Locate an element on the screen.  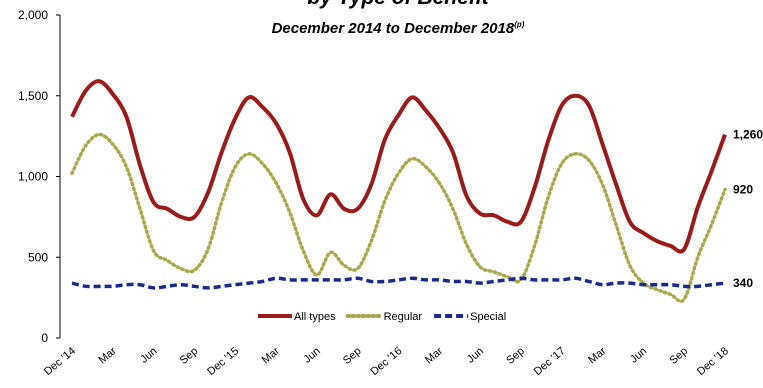
chart-title: by Type of Benefit is located at coordinates (398, 4).